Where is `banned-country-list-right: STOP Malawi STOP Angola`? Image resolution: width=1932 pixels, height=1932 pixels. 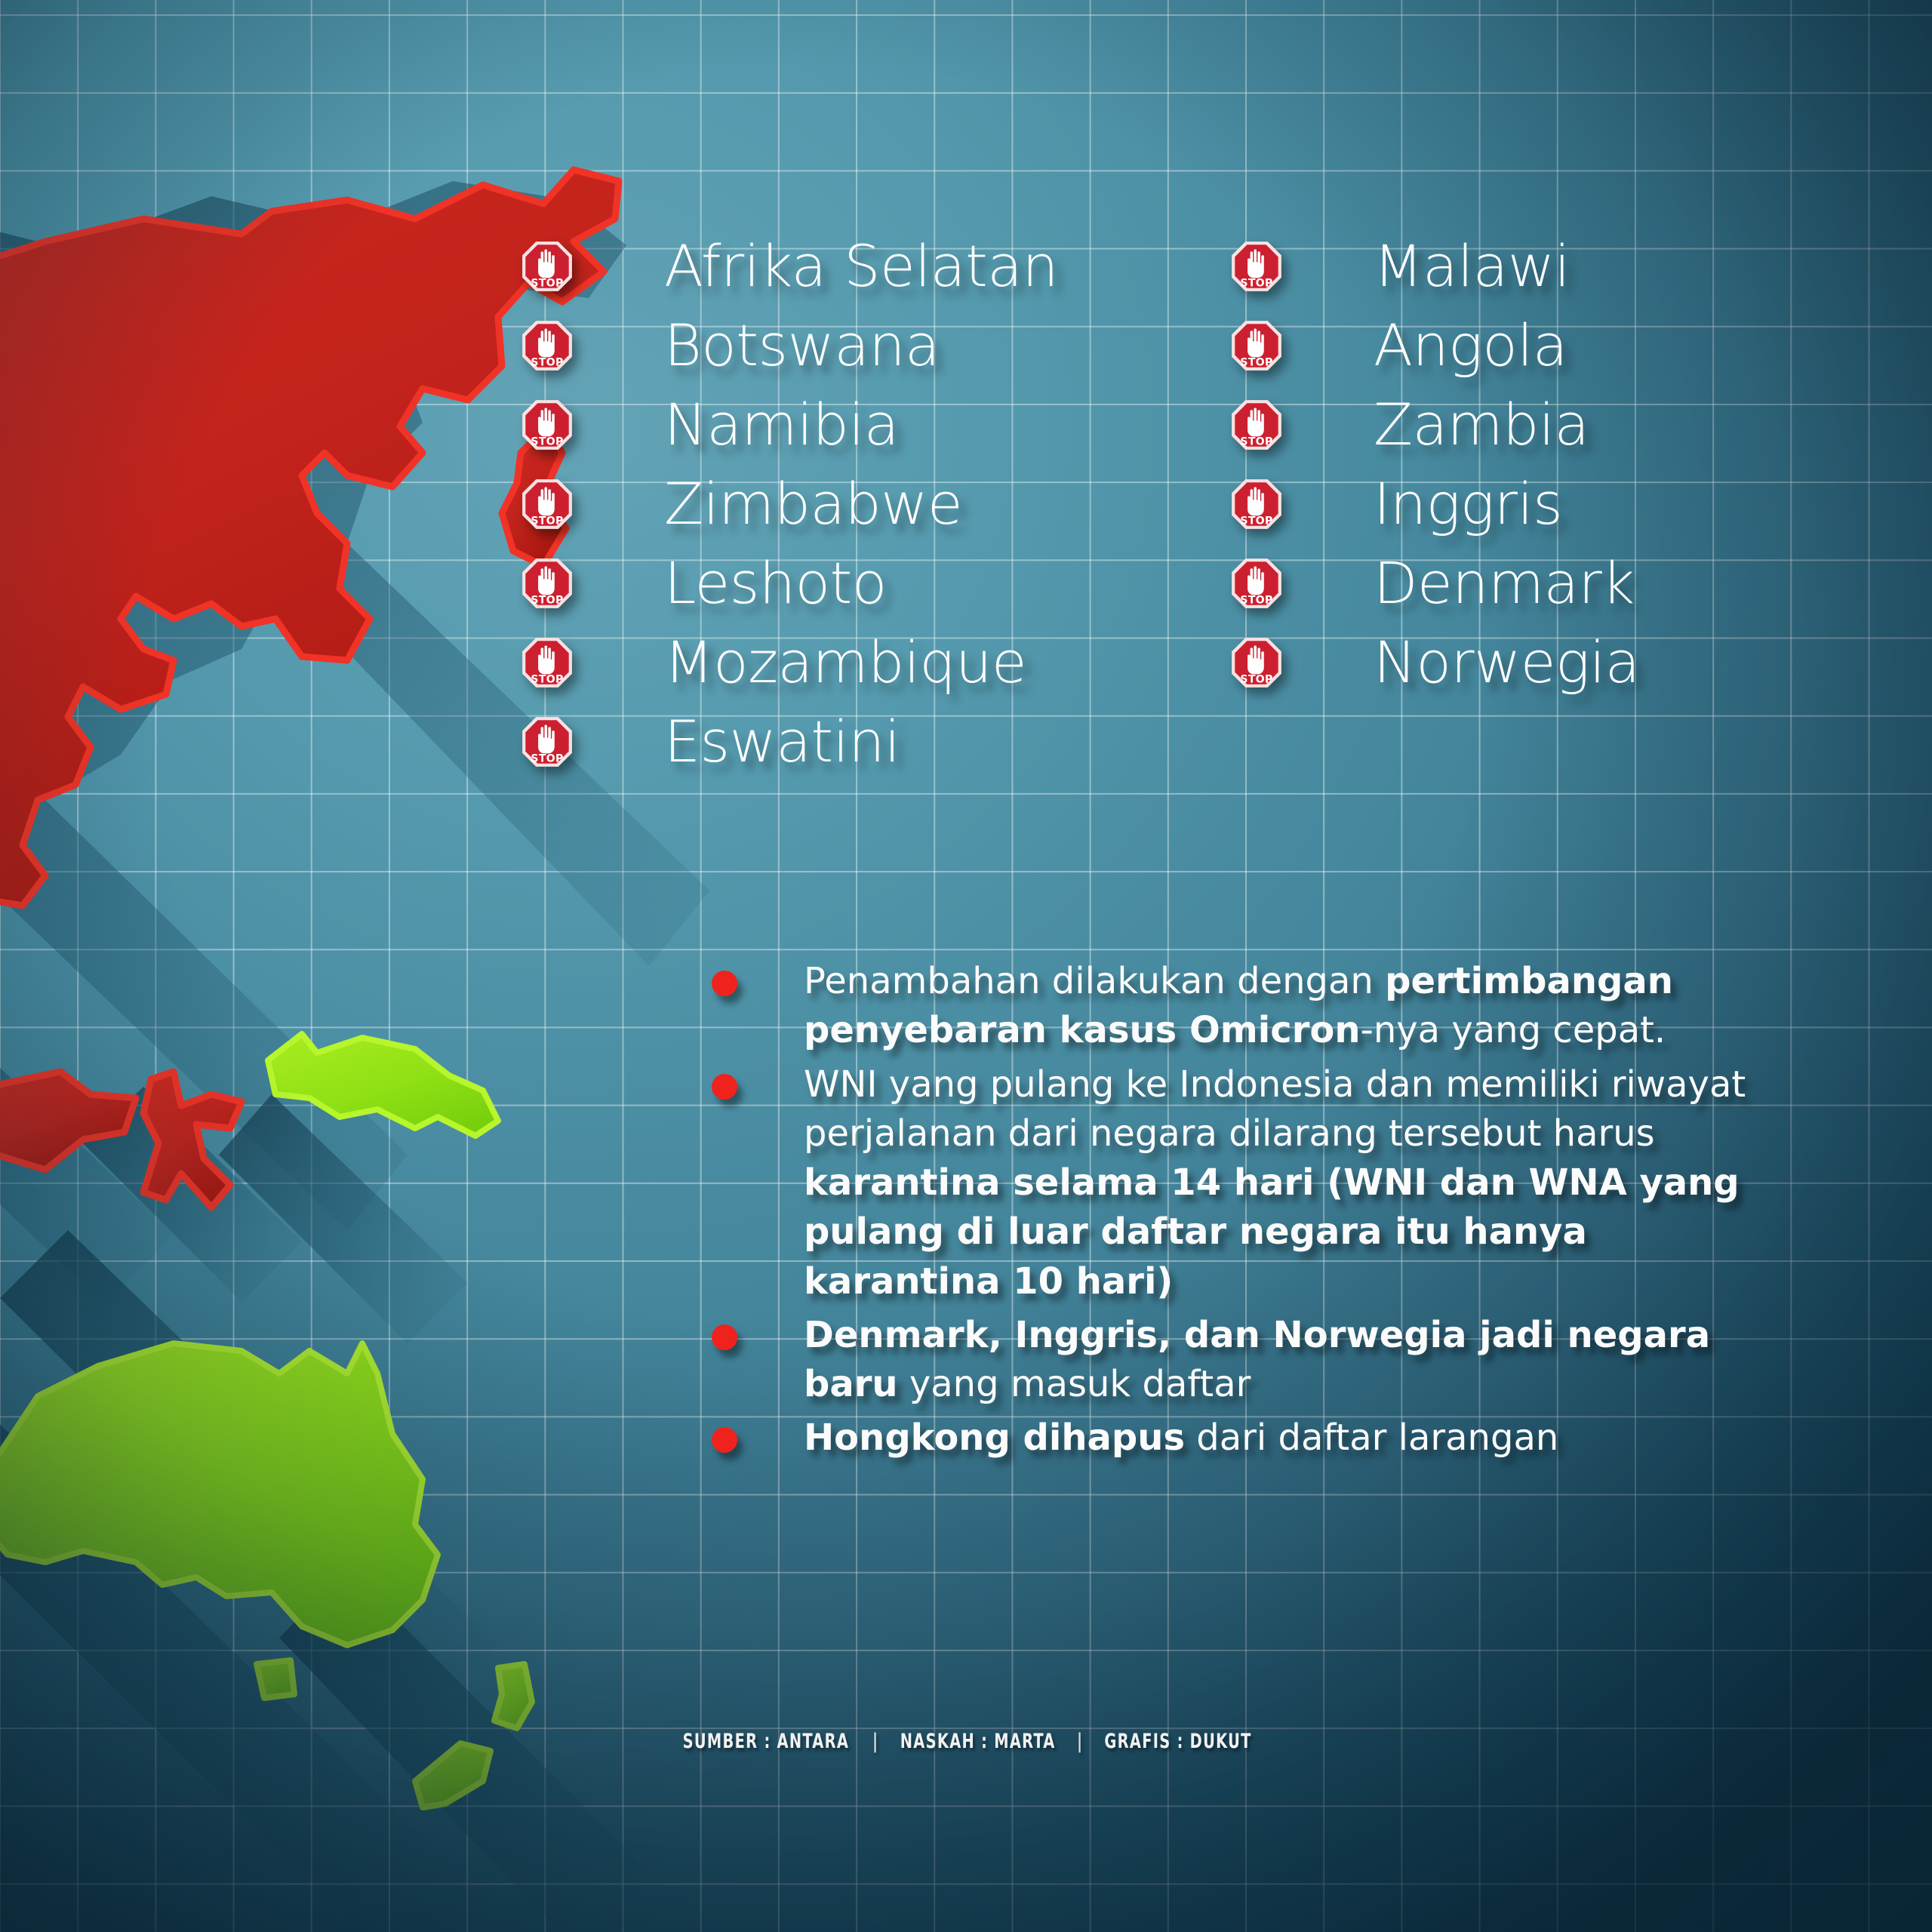
banned-country-list-right: STOP Malawi STOP Angola is located at coordinates (1435, 464).